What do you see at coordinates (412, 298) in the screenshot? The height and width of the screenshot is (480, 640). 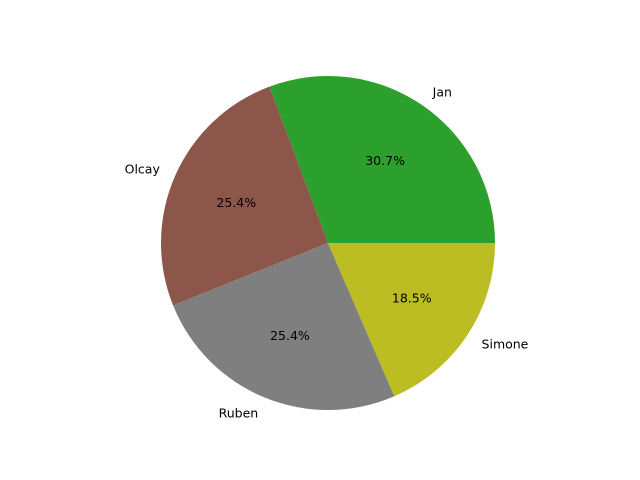 I see `pie-pct-label-simone: 18.5%` at bounding box center [412, 298].